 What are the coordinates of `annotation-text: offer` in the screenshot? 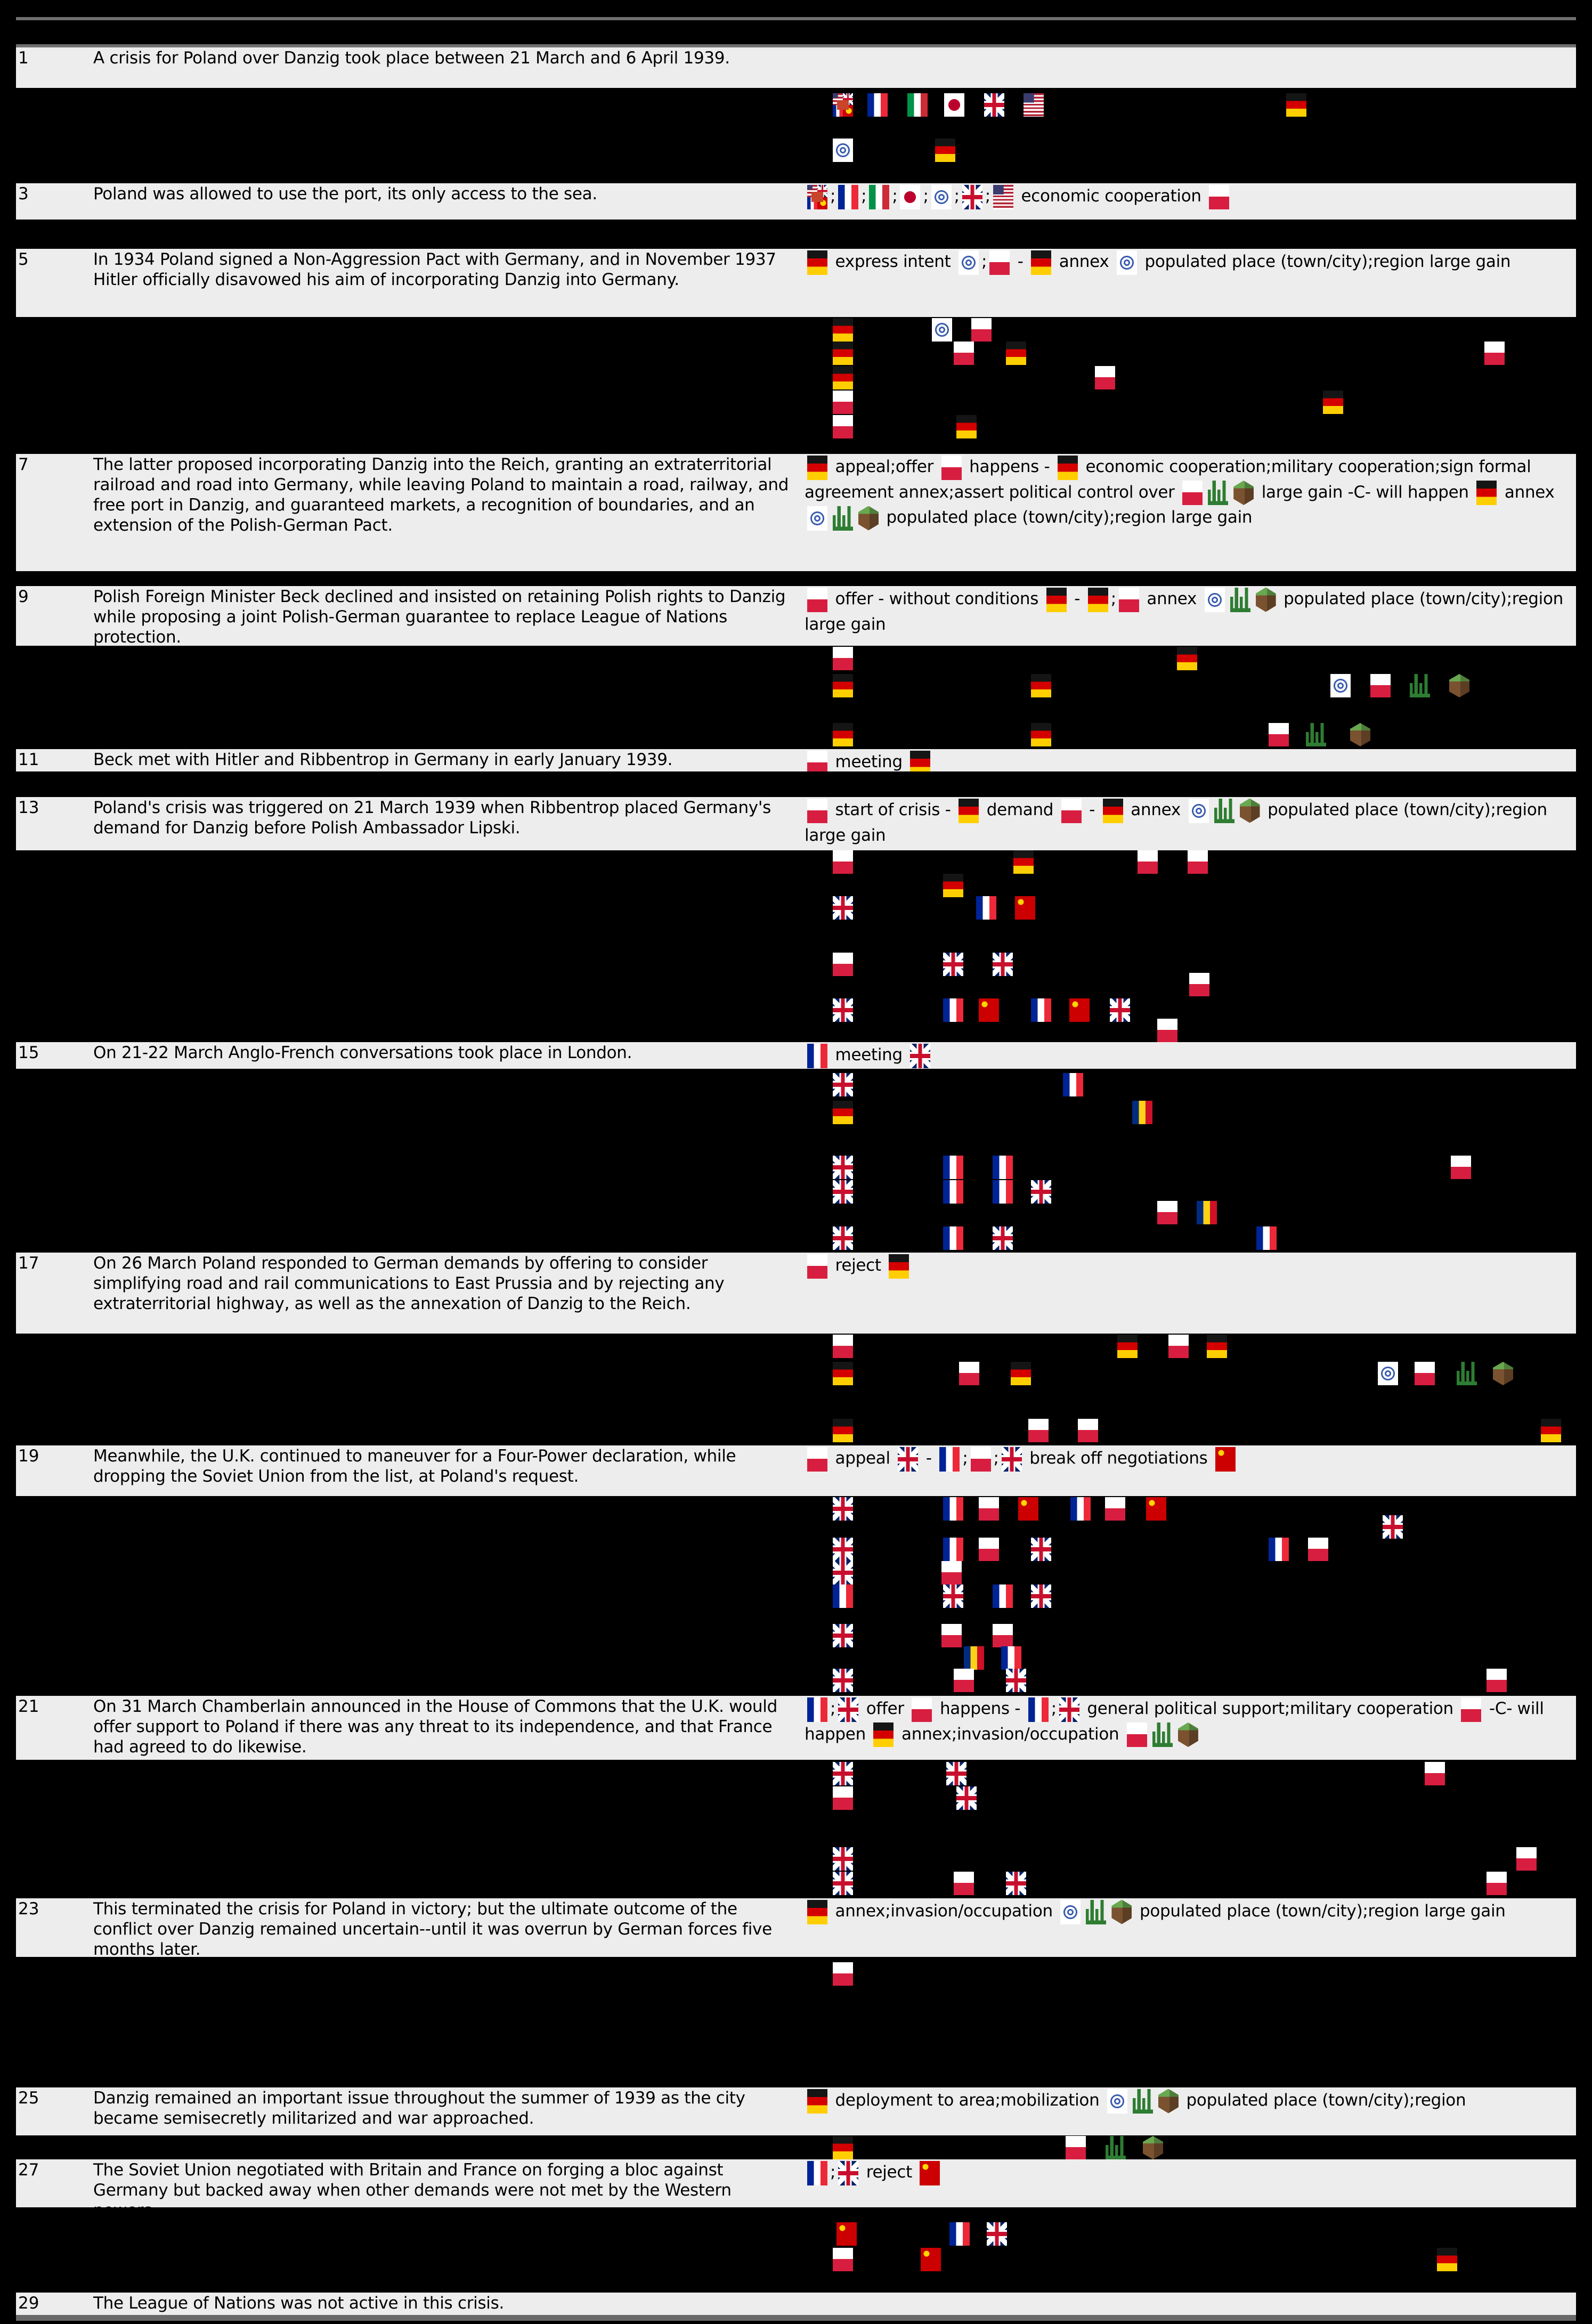 It's located at (885, 1708).